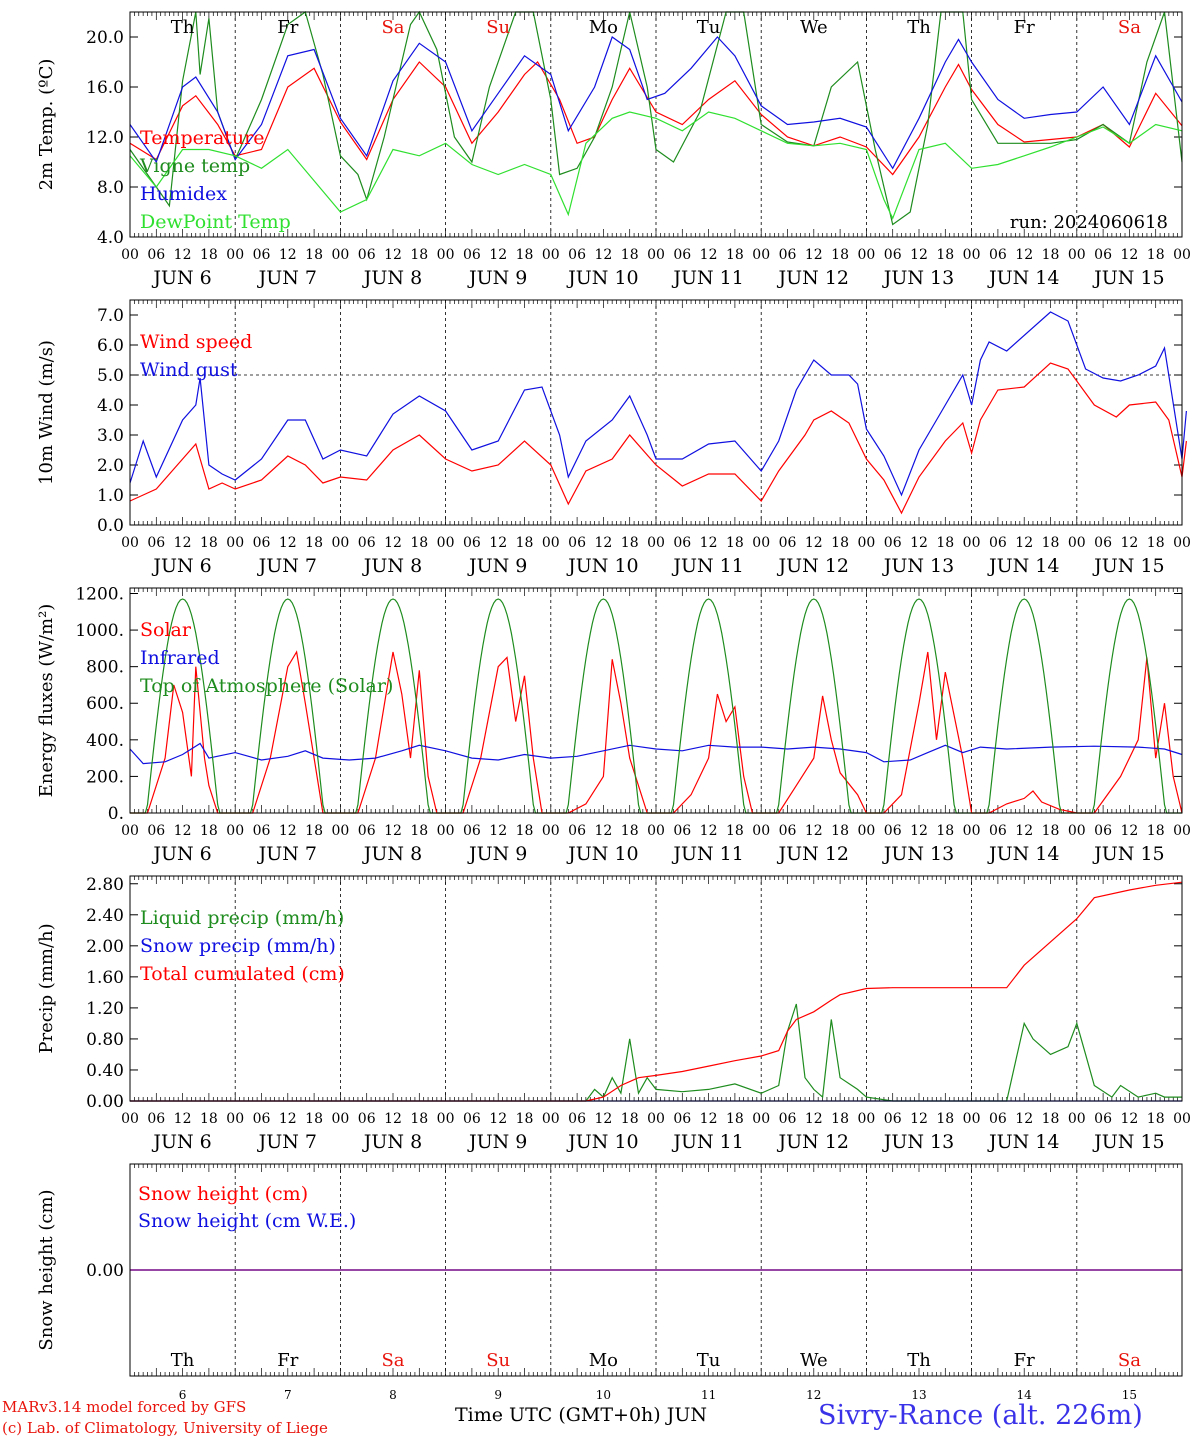  I want to click on x-date-label: JUN 12, so click(813, 1142).